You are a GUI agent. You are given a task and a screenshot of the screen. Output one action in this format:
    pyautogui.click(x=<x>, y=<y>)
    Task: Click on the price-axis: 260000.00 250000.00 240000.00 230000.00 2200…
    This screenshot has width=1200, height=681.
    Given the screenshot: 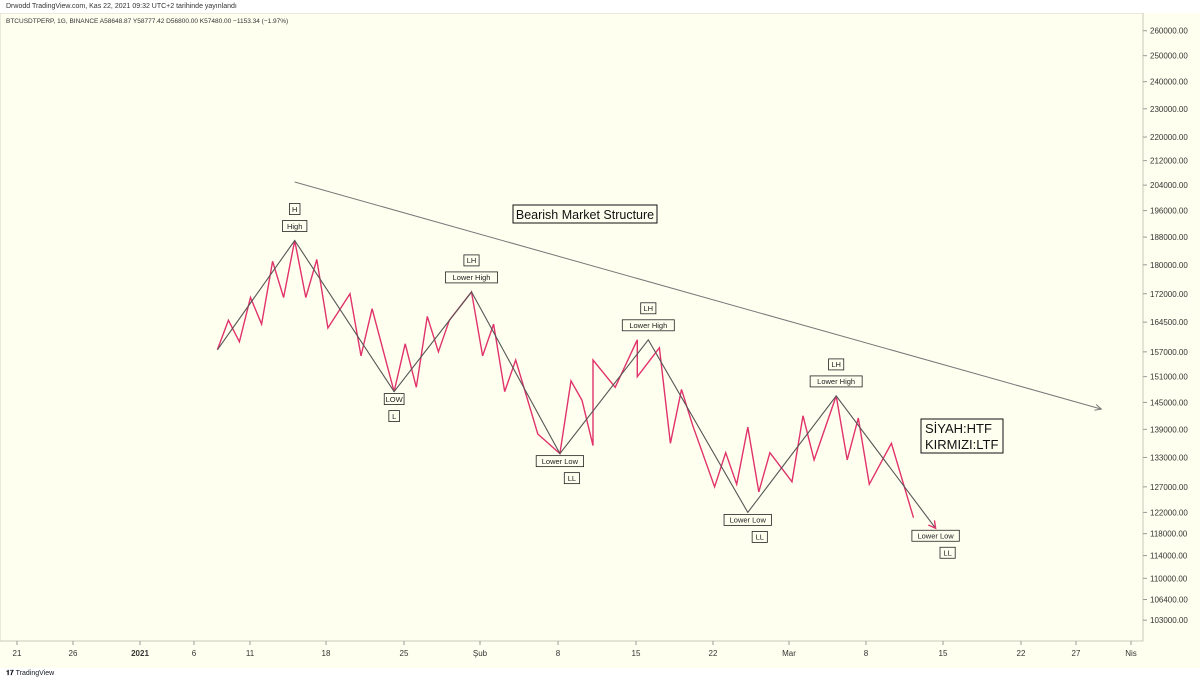 What is the action you would take?
    pyautogui.click(x=1165, y=327)
    